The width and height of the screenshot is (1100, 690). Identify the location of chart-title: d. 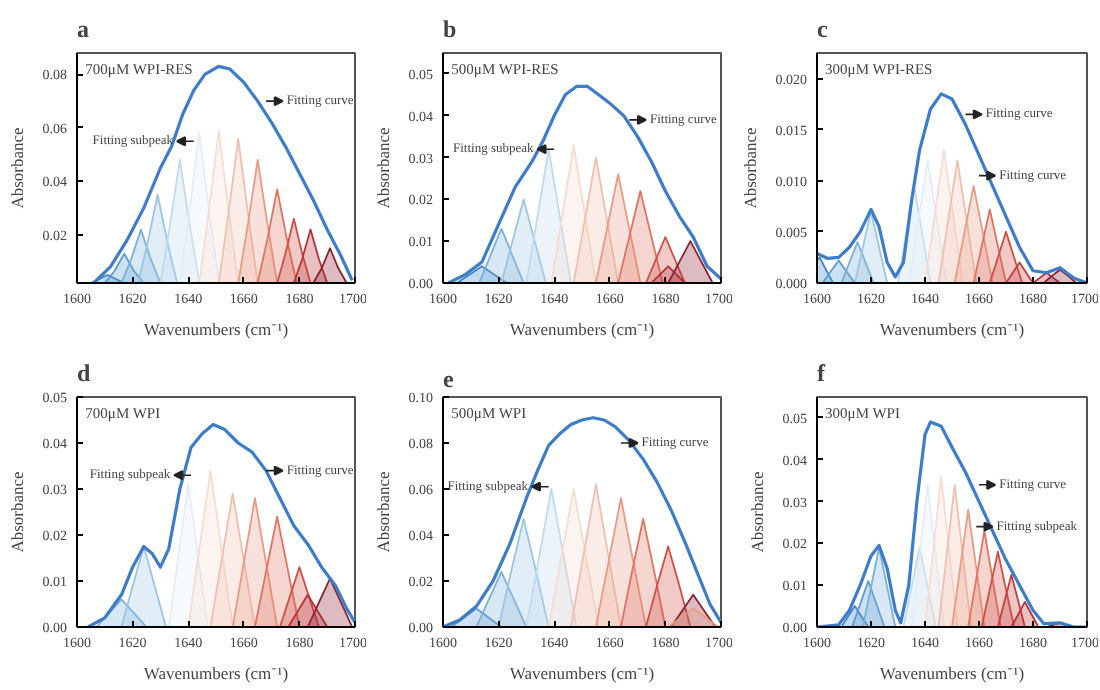
(84, 373).